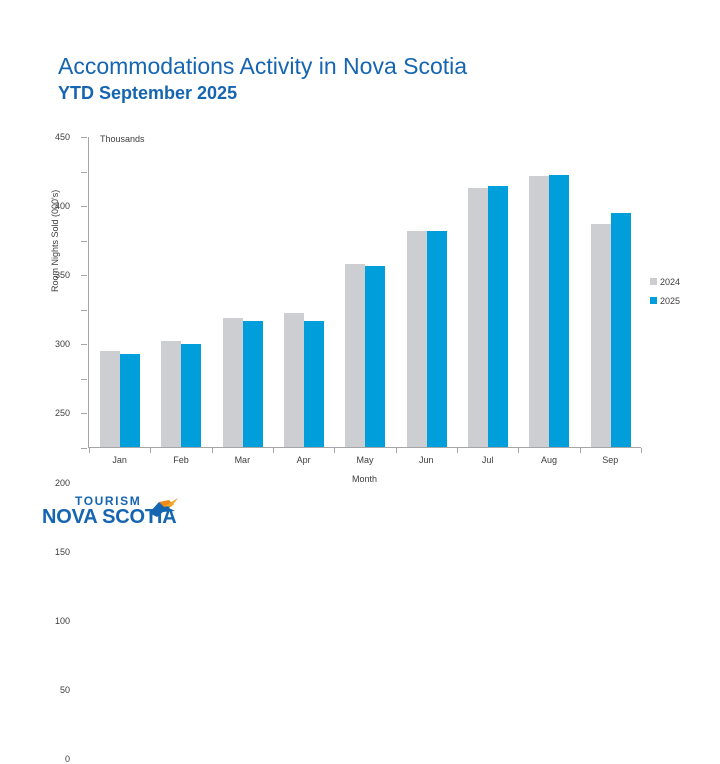 The width and height of the screenshot is (720, 764). Describe the element at coordinates (71, 191) in the screenshot. I see `y-axis-tick: 400` at that location.